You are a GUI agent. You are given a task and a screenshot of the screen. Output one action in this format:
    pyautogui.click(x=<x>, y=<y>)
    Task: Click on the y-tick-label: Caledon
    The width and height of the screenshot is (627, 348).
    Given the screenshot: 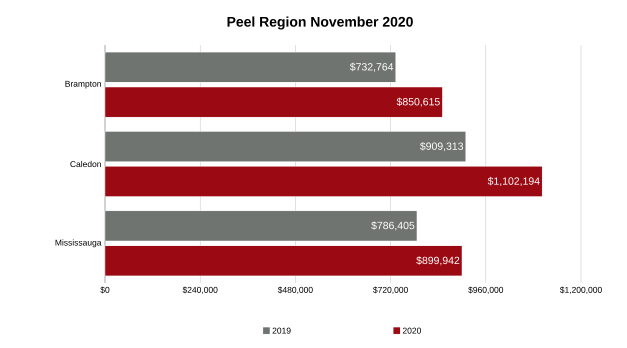 What is the action you would take?
    pyautogui.click(x=85, y=164)
    